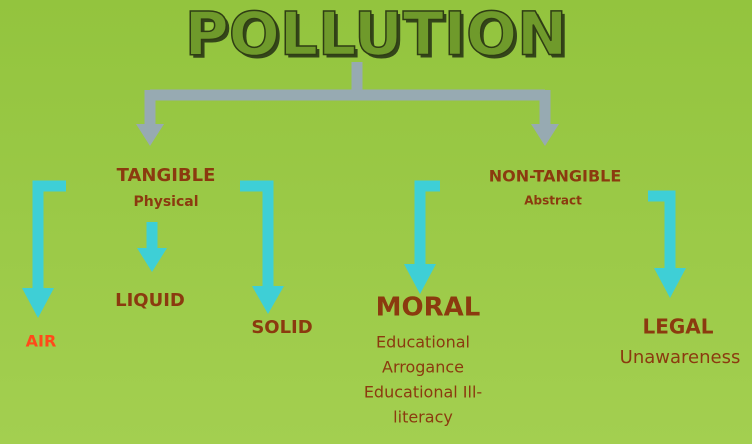  I want to click on node-label: AIR, so click(41, 341).